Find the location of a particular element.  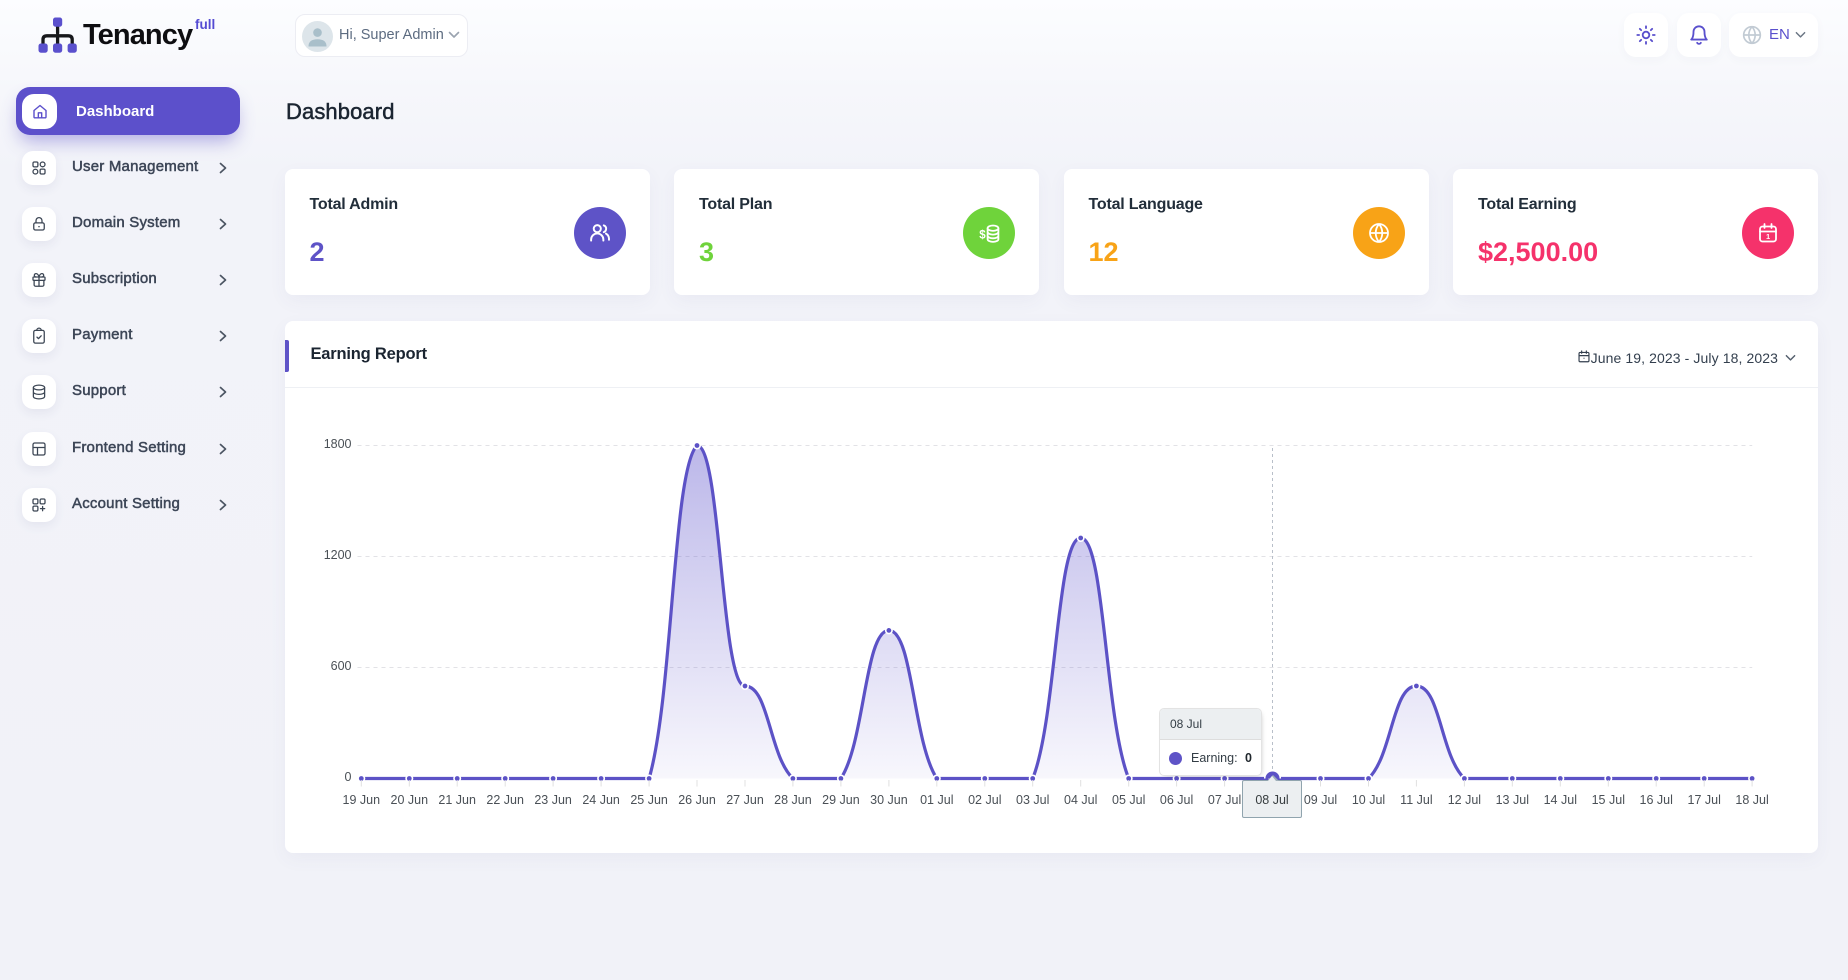

svg-text: 21 Jun is located at coordinates (457, 800).